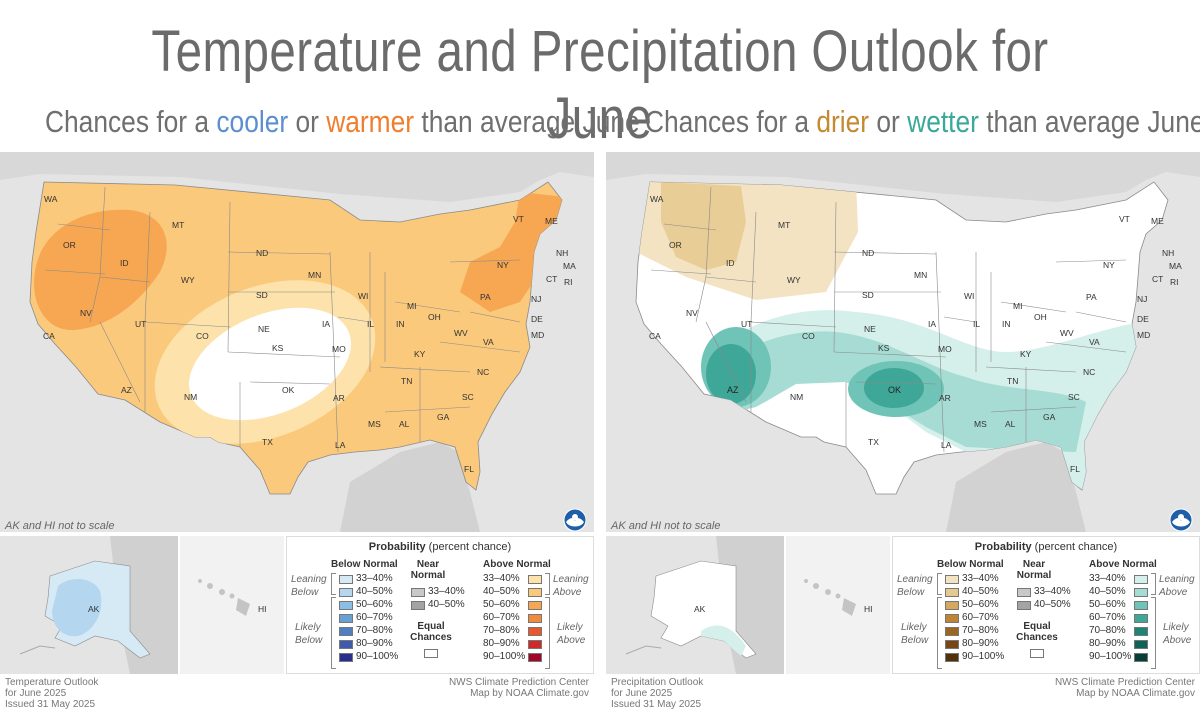 The image size is (1200, 721). Describe the element at coordinates (1157, 279) in the screenshot. I see `svg-text: CT` at that location.